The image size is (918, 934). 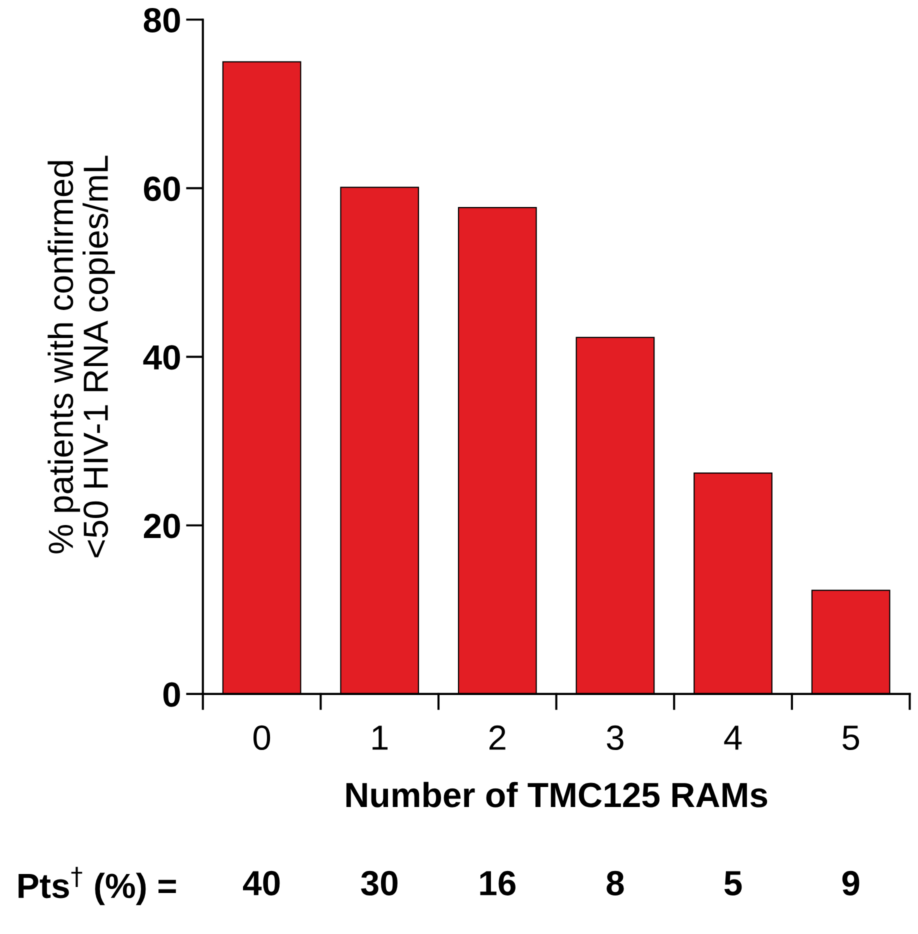 I want to click on text: 40, so click(x=261, y=883).